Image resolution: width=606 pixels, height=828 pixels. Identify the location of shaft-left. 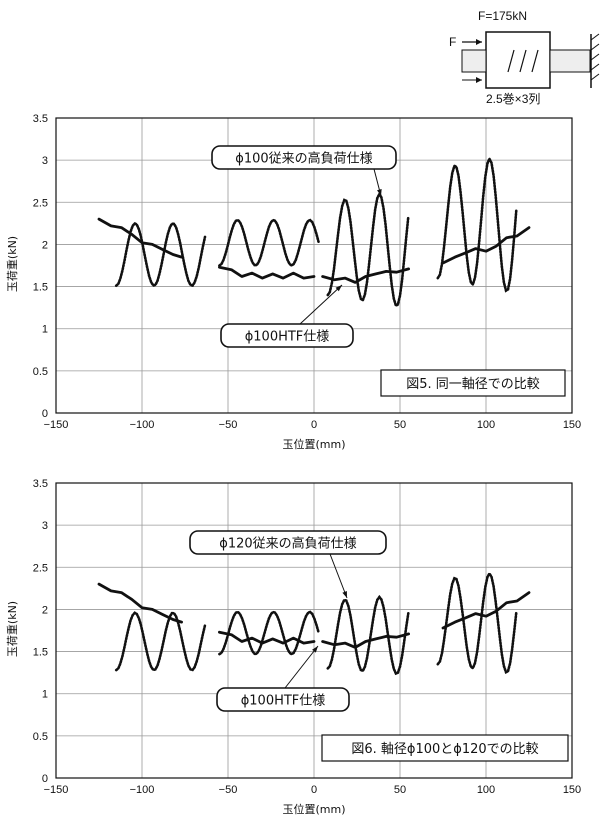
(474, 61).